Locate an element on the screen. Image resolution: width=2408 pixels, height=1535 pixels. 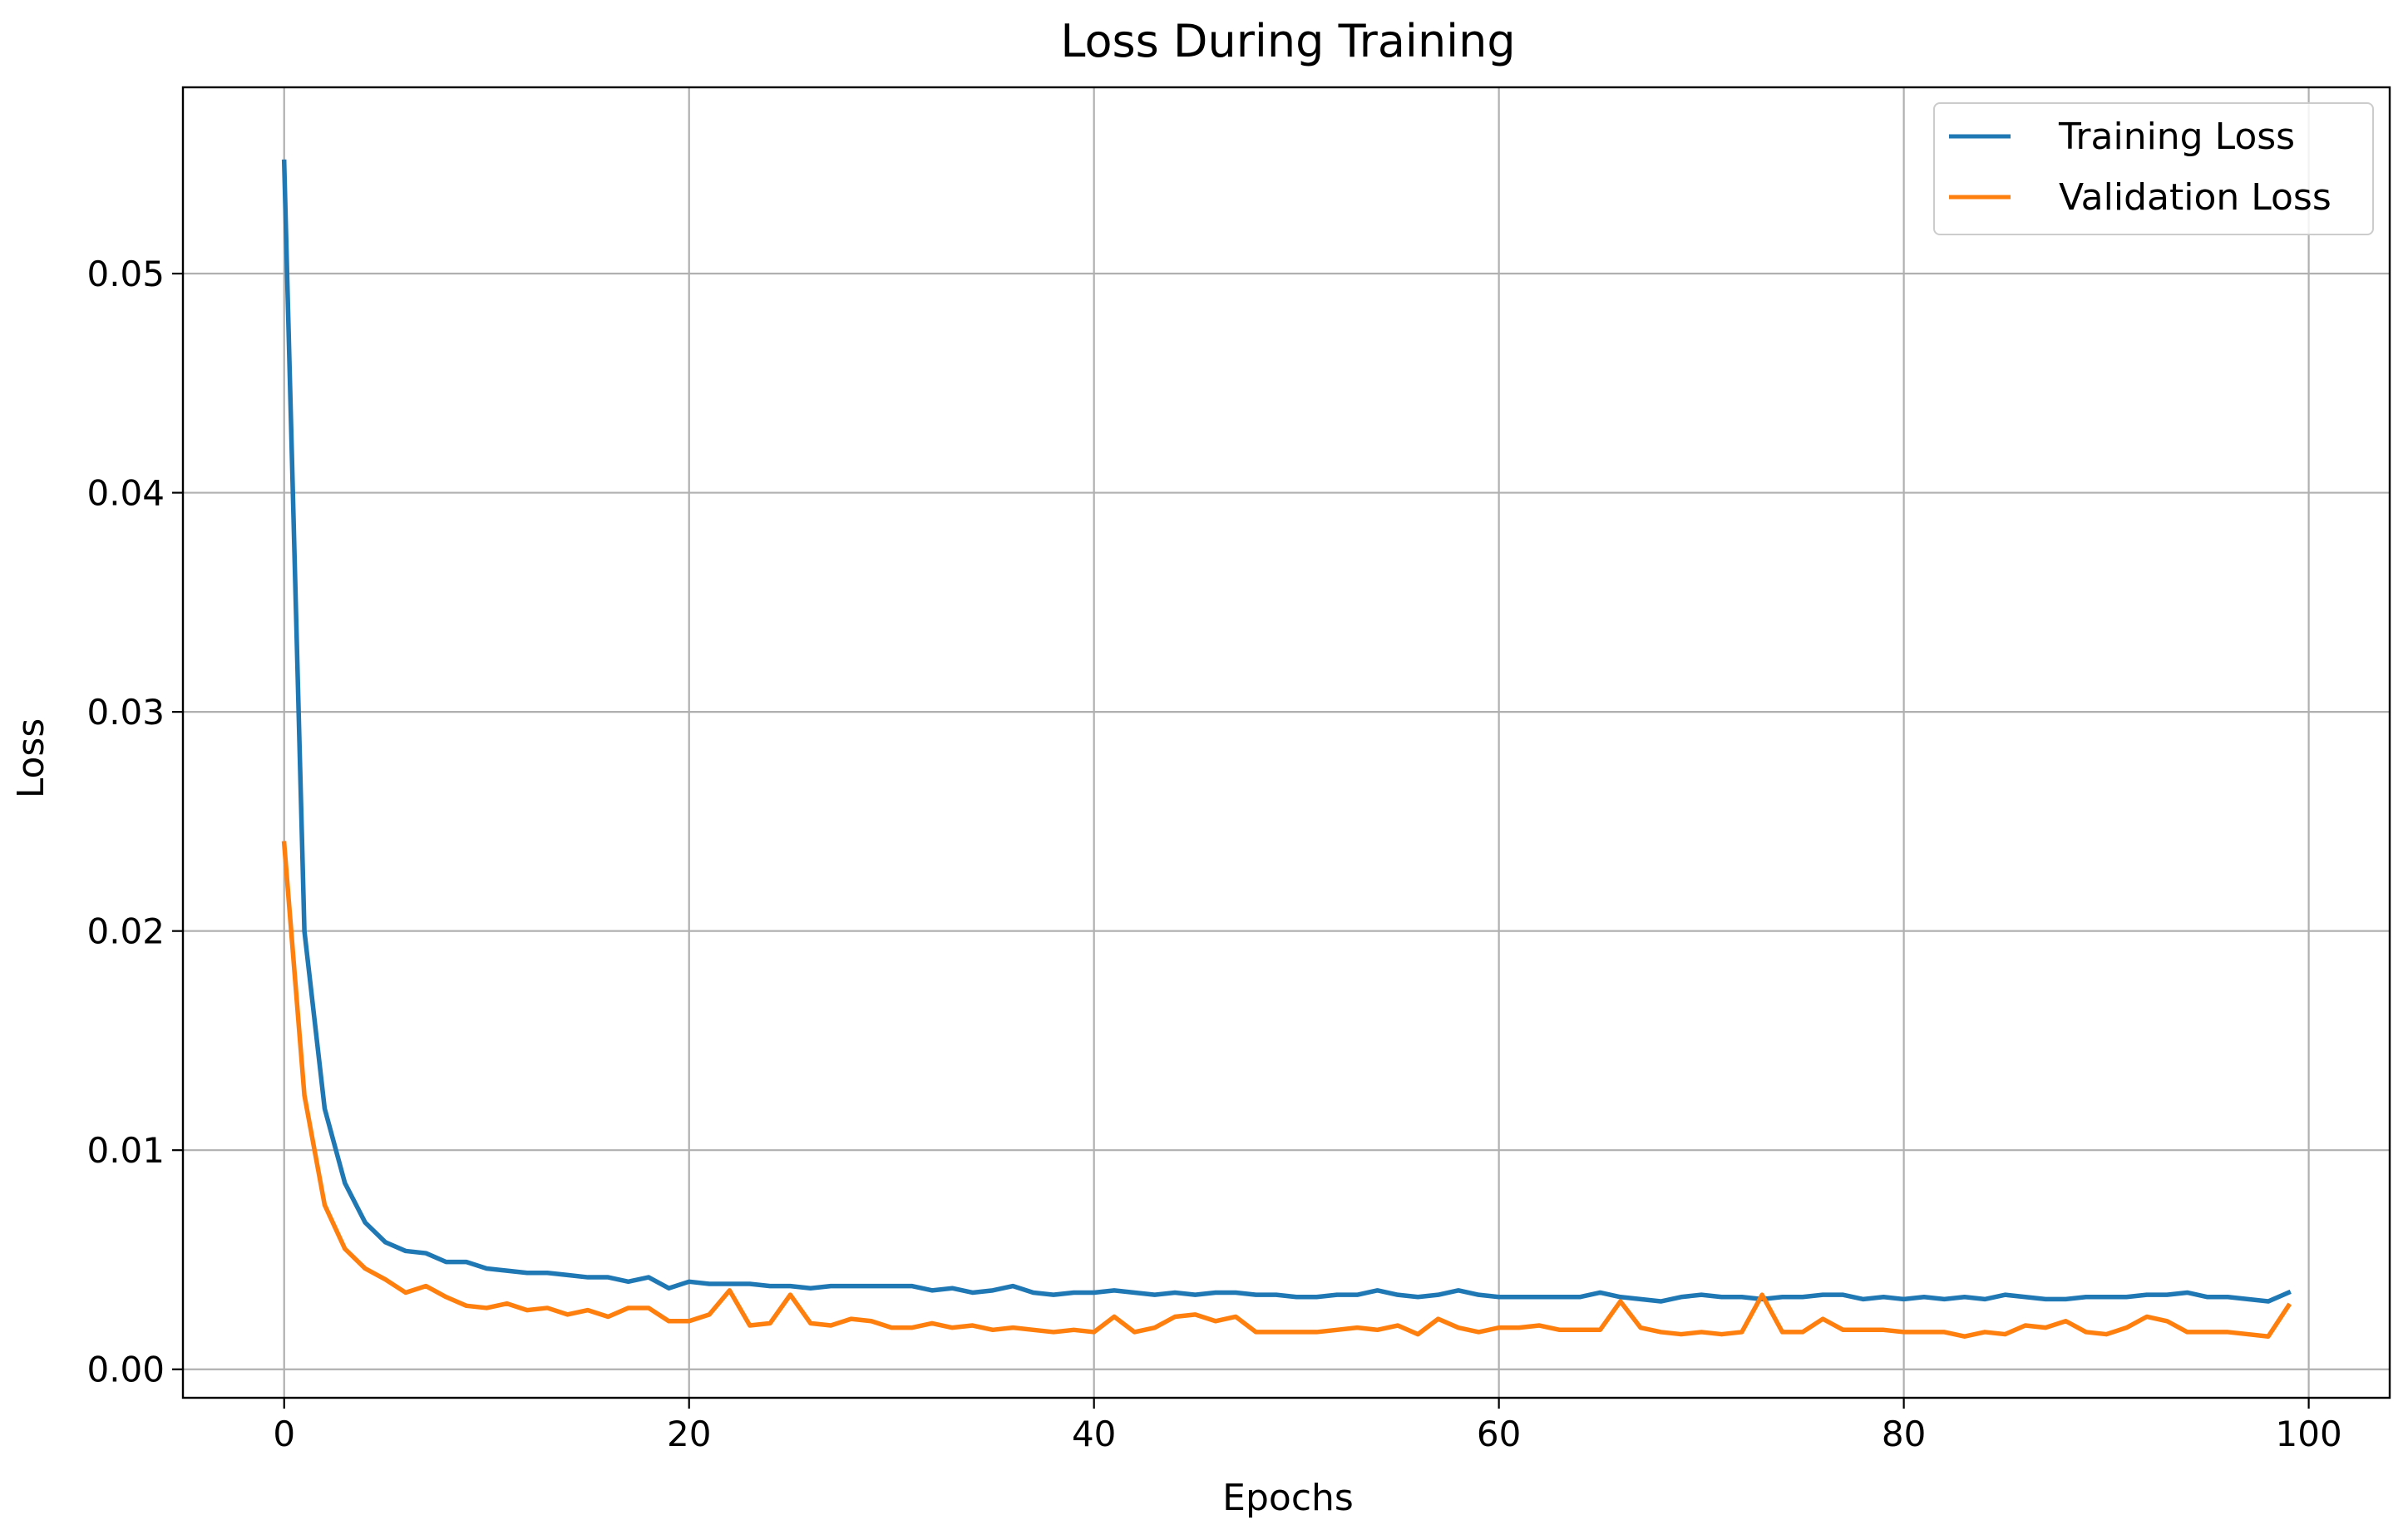
y-tick-label: 0.00 is located at coordinates (126, 1370).